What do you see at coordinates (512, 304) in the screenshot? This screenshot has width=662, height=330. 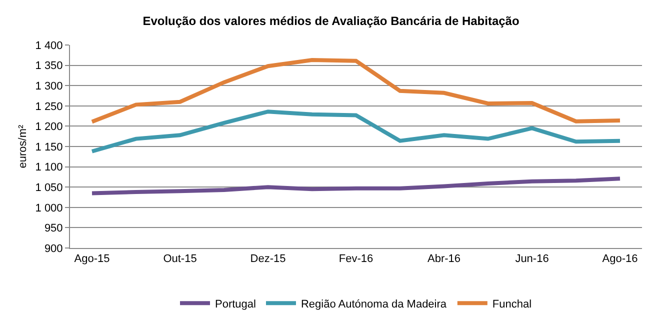 I see `legend-label: Funchal` at bounding box center [512, 304].